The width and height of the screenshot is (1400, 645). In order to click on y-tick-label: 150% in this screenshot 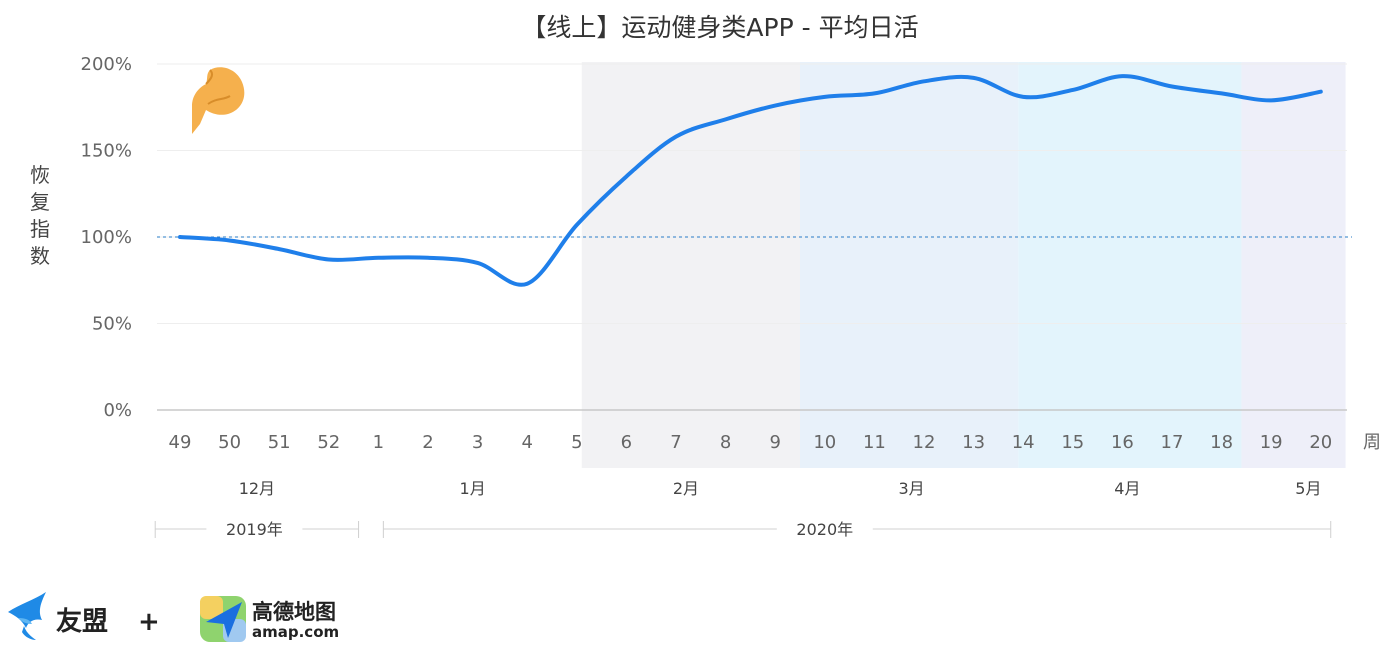, I will do `click(106, 151)`.